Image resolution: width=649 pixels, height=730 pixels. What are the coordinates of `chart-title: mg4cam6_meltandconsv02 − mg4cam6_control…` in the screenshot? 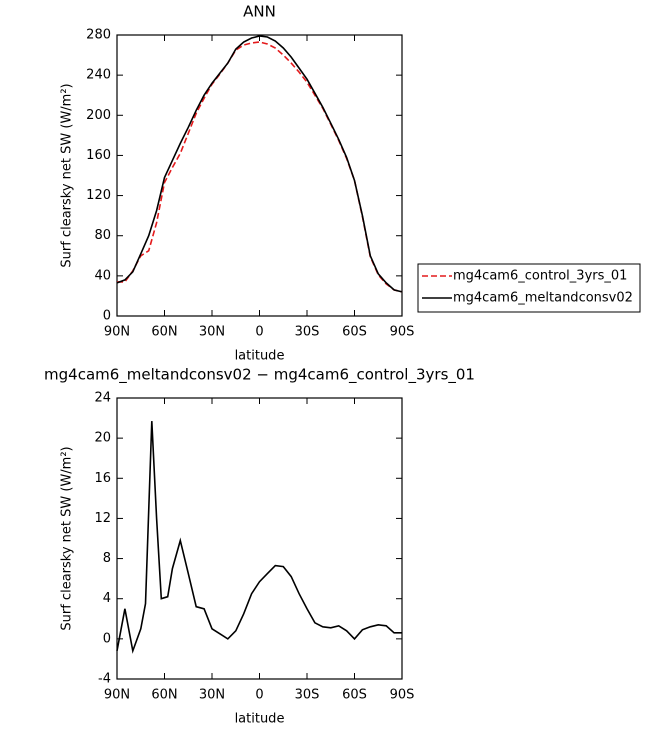 It's located at (259, 375).